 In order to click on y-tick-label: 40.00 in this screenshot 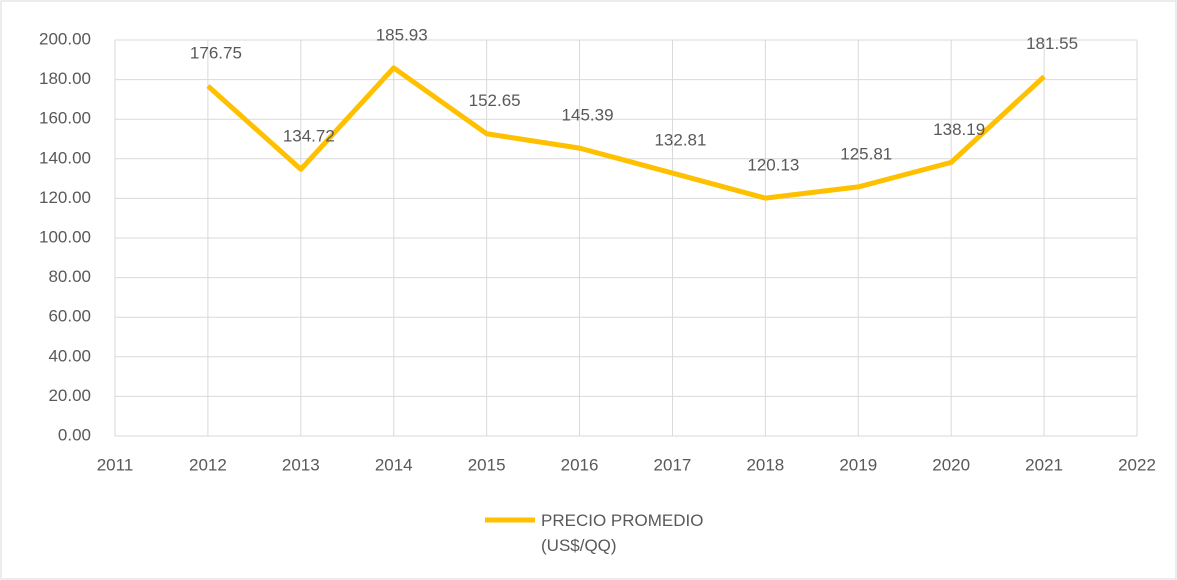, I will do `click(69, 355)`.